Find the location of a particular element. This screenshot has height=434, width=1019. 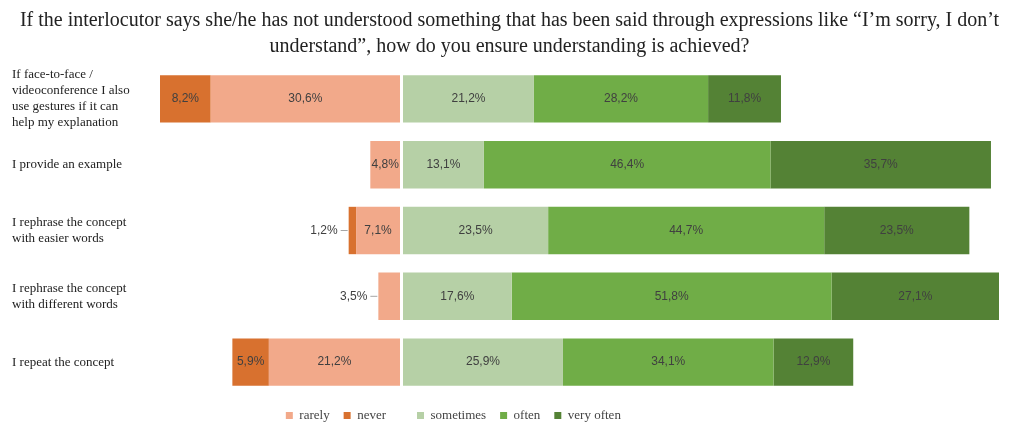

legend-label: very often is located at coordinates (594, 414).